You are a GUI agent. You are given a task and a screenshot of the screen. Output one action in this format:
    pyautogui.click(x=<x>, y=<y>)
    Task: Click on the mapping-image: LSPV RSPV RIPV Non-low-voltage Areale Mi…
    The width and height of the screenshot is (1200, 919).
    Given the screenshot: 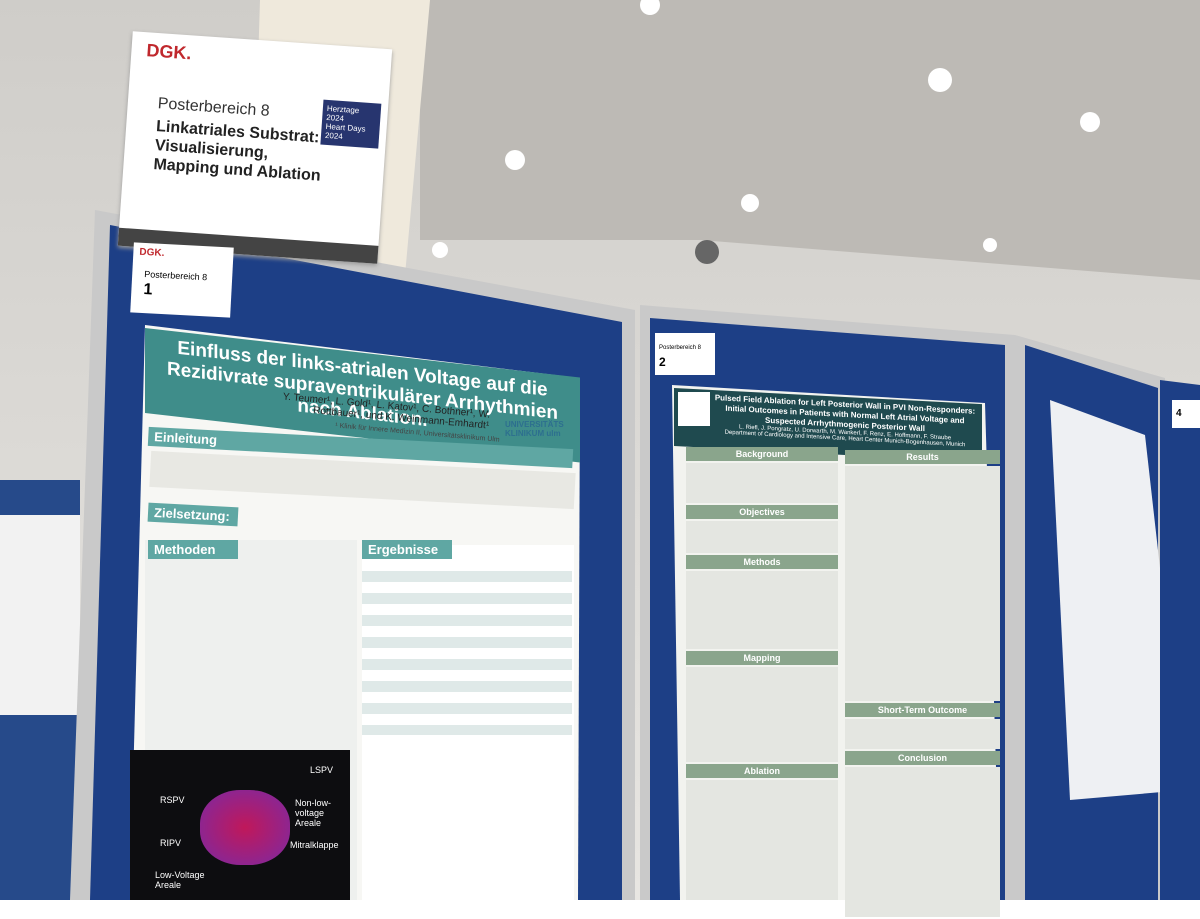 What is the action you would take?
    pyautogui.click(x=240, y=825)
    